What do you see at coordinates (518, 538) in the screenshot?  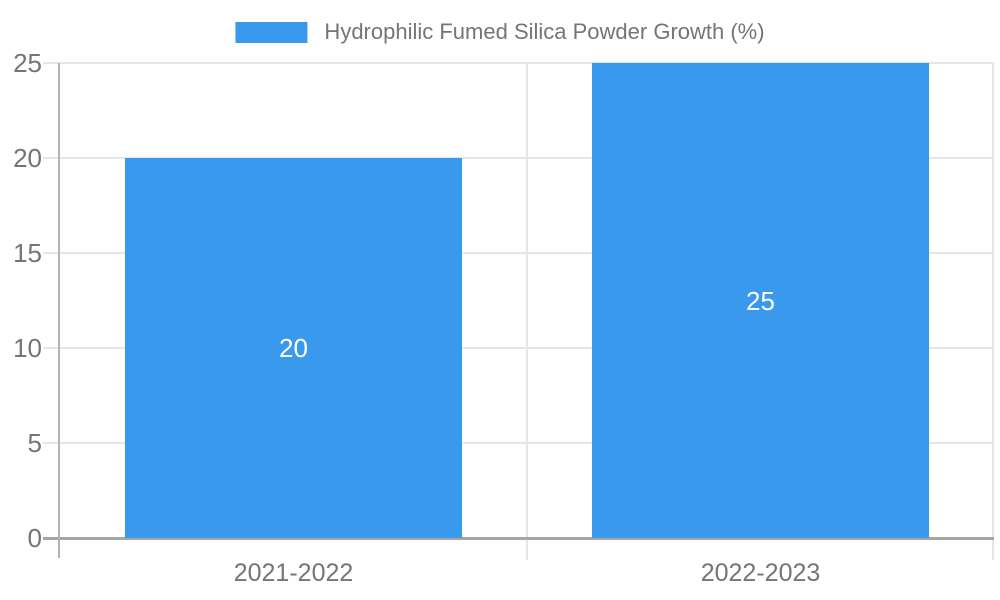 I see `x-axis-line` at bounding box center [518, 538].